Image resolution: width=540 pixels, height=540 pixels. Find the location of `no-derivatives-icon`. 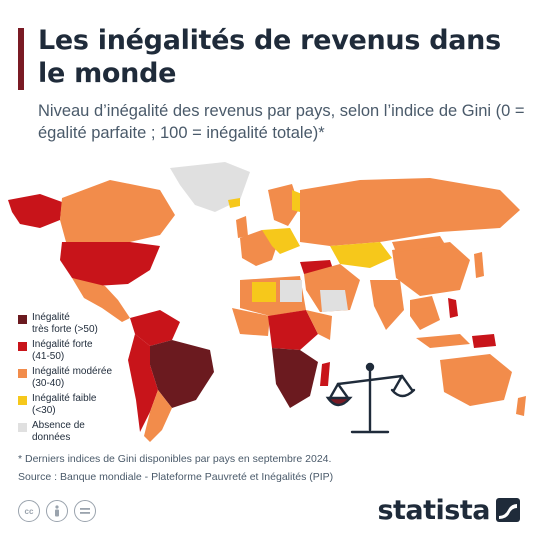

no-derivatives-icon is located at coordinates (85, 511).